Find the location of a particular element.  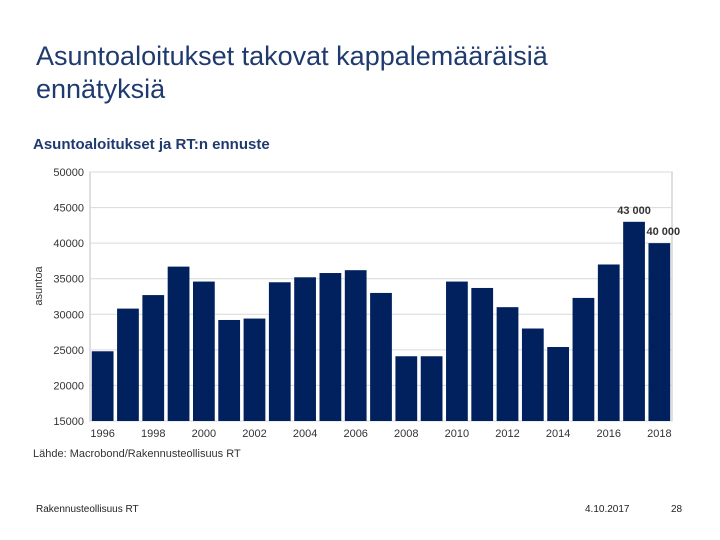

bar-2009 is located at coordinates (431, 388).